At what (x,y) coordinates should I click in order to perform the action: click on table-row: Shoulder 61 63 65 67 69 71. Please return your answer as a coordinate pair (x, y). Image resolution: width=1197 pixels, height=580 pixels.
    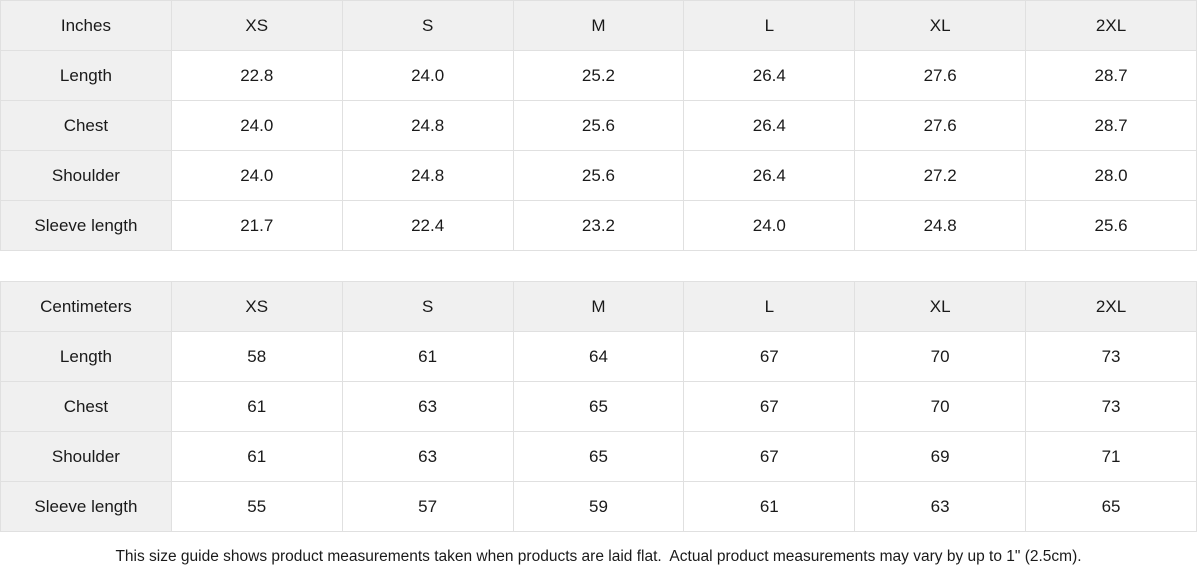
    Looking at the image, I should click on (598, 456).